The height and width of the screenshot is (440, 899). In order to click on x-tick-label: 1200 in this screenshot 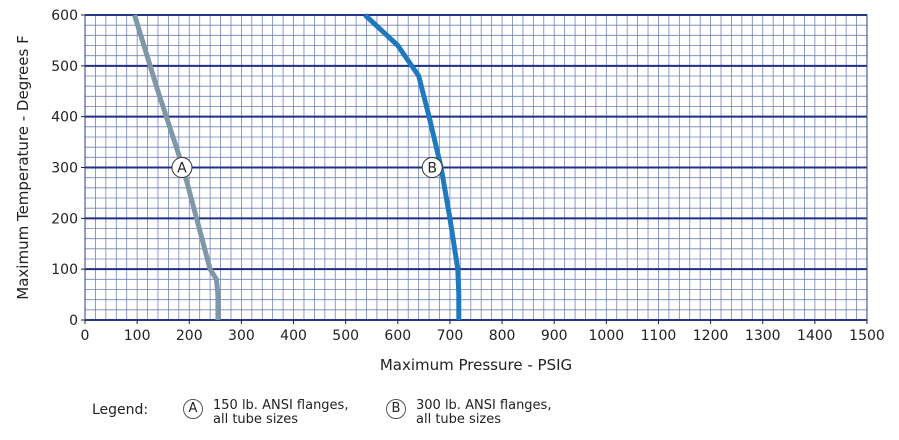, I will do `click(711, 336)`.